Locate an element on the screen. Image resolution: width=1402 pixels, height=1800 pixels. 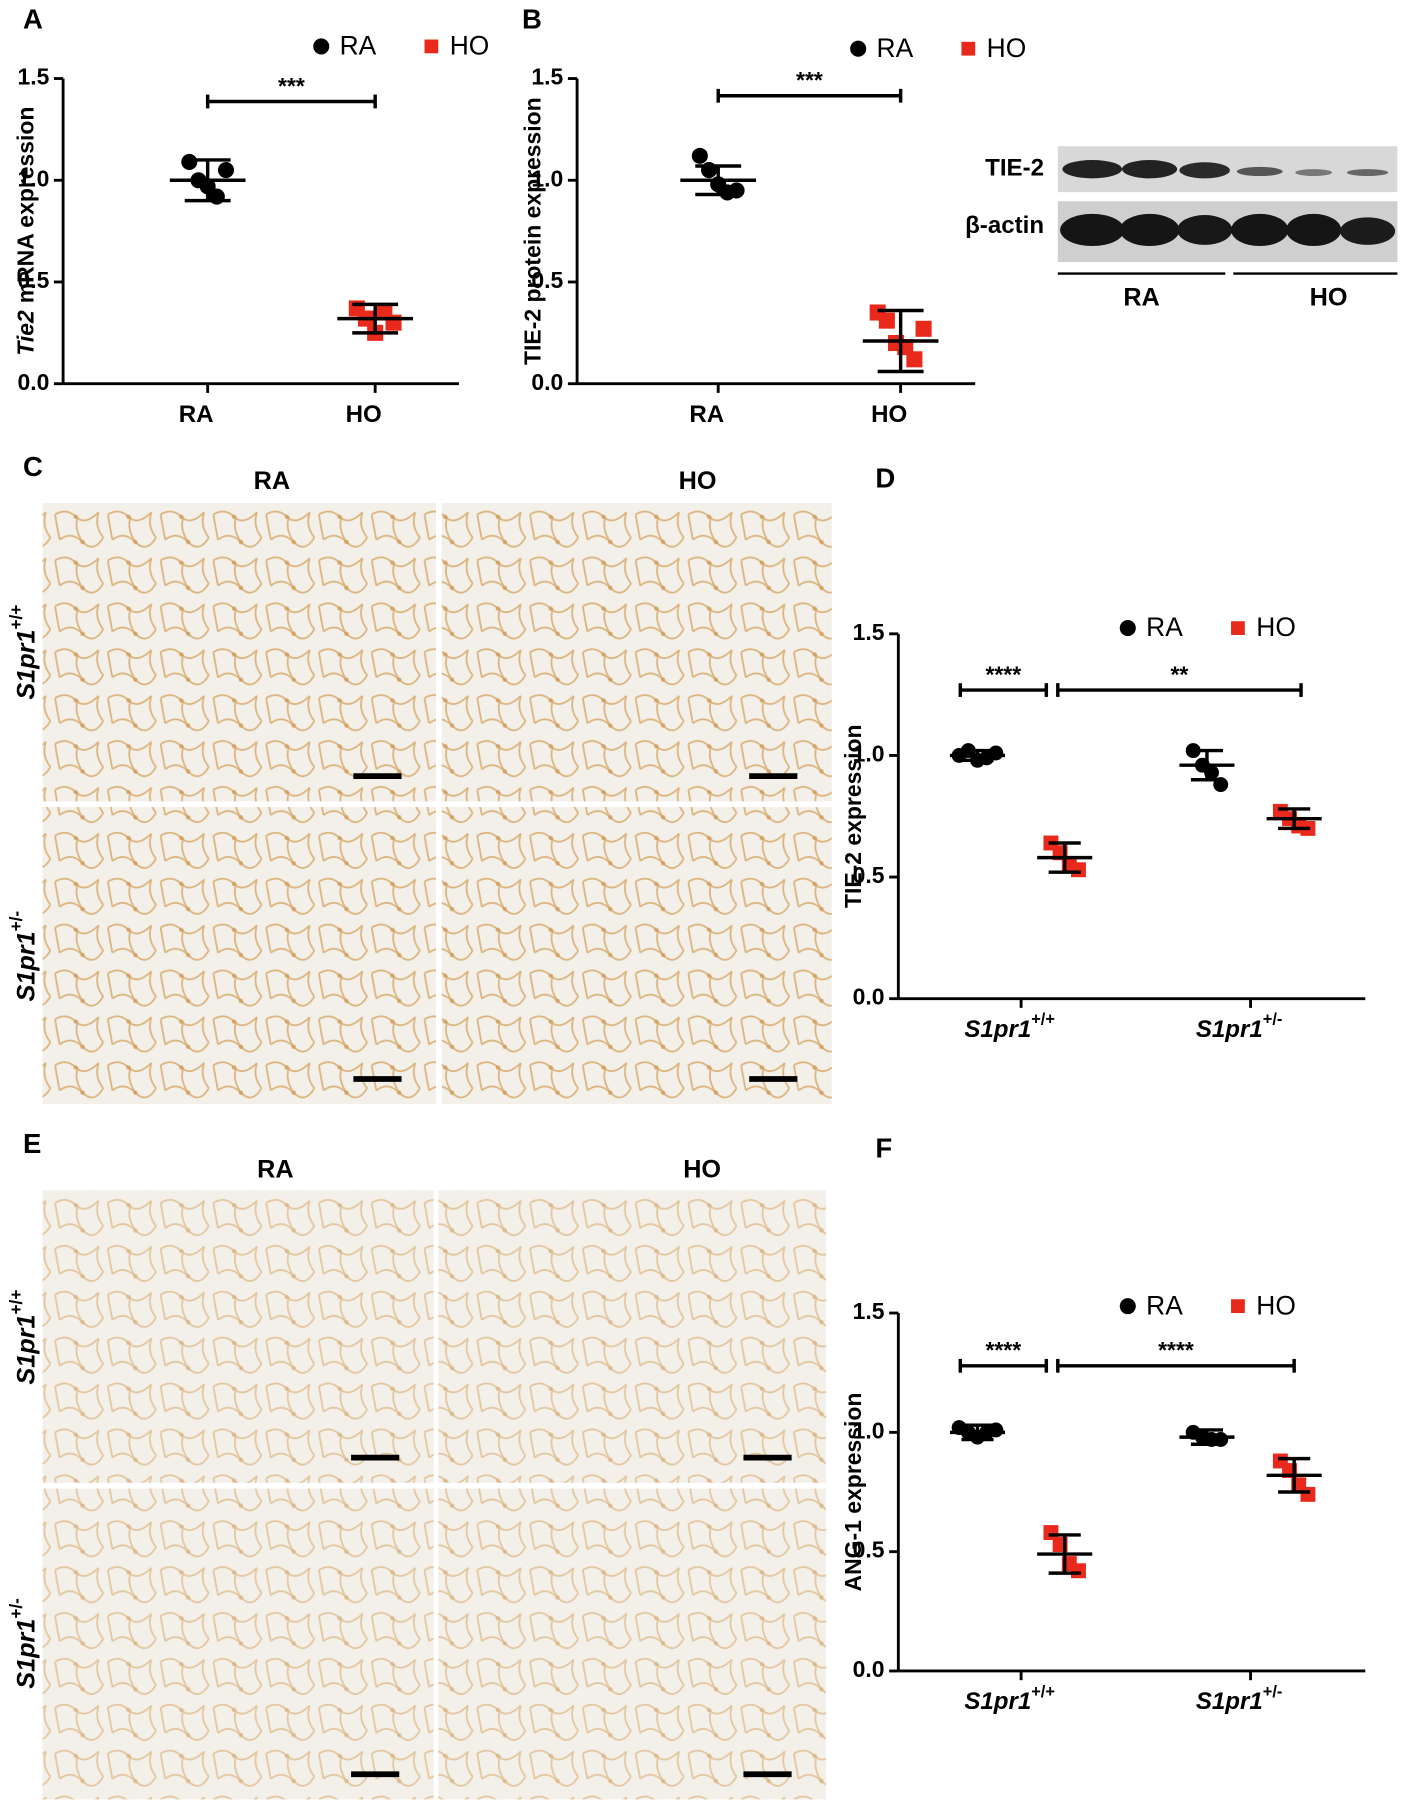
column-label: RA is located at coordinates (272, 481).